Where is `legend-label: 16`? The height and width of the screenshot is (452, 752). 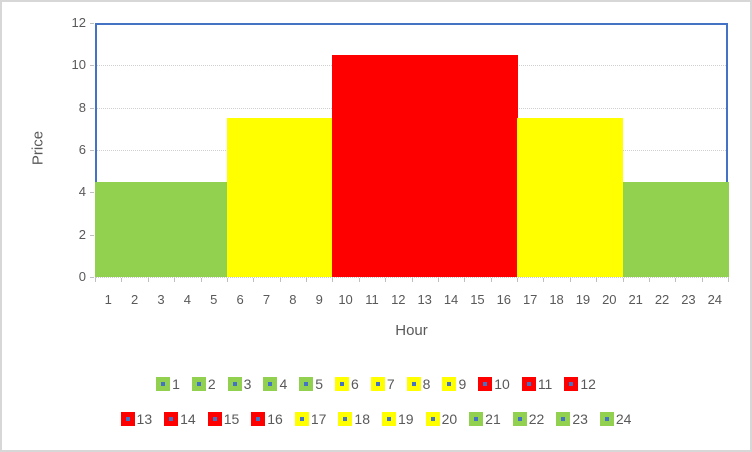 legend-label: 16 is located at coordinates (275, 419).